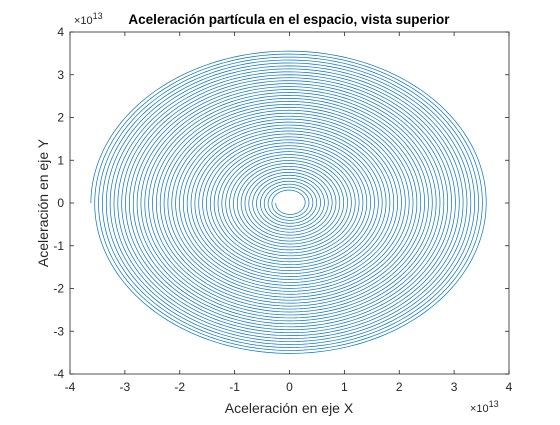 The width and height of the screenshot is (560, 425). Describe the element at coordinates (98, 16) in the screenshot. I see `y-multiplier-exponent: 13` at that location.